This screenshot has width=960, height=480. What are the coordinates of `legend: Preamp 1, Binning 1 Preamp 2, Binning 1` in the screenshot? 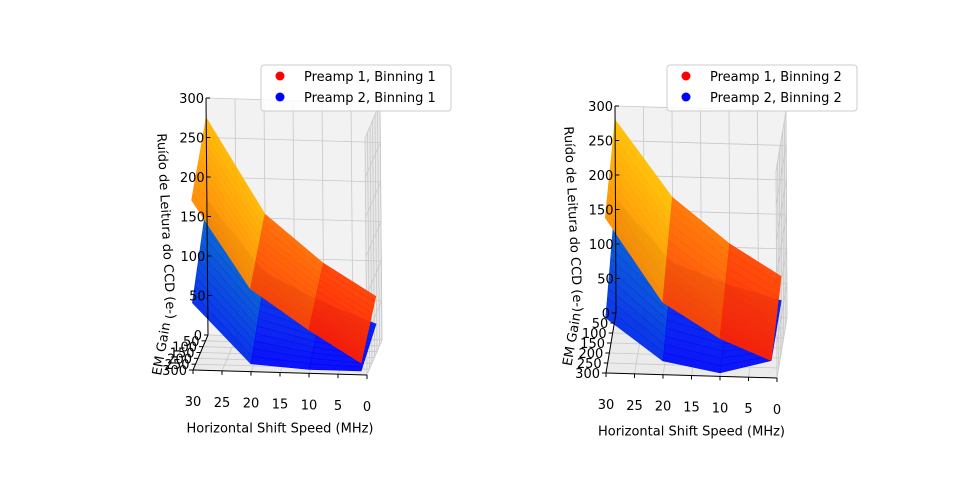 It's located at (356, 88).